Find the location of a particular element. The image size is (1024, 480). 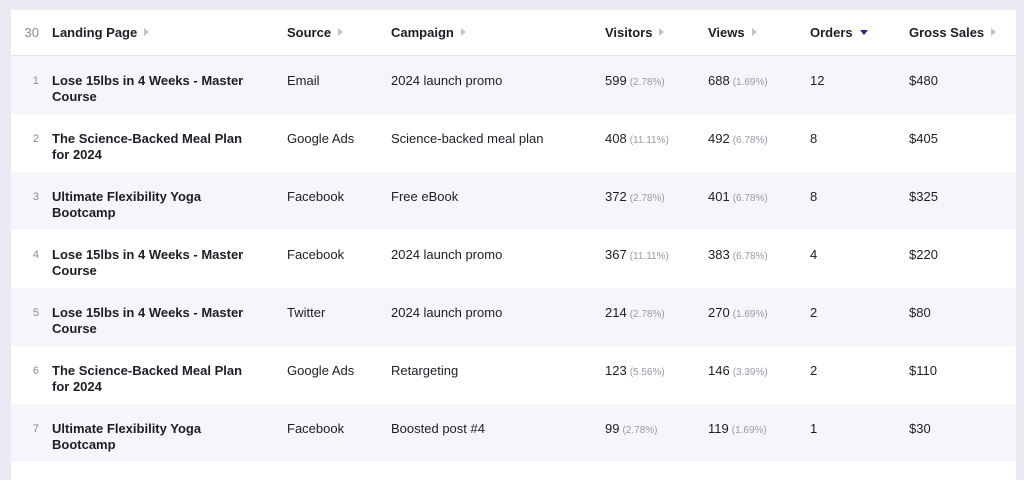

cell-index: 2 is located at coordinates (25, 139).